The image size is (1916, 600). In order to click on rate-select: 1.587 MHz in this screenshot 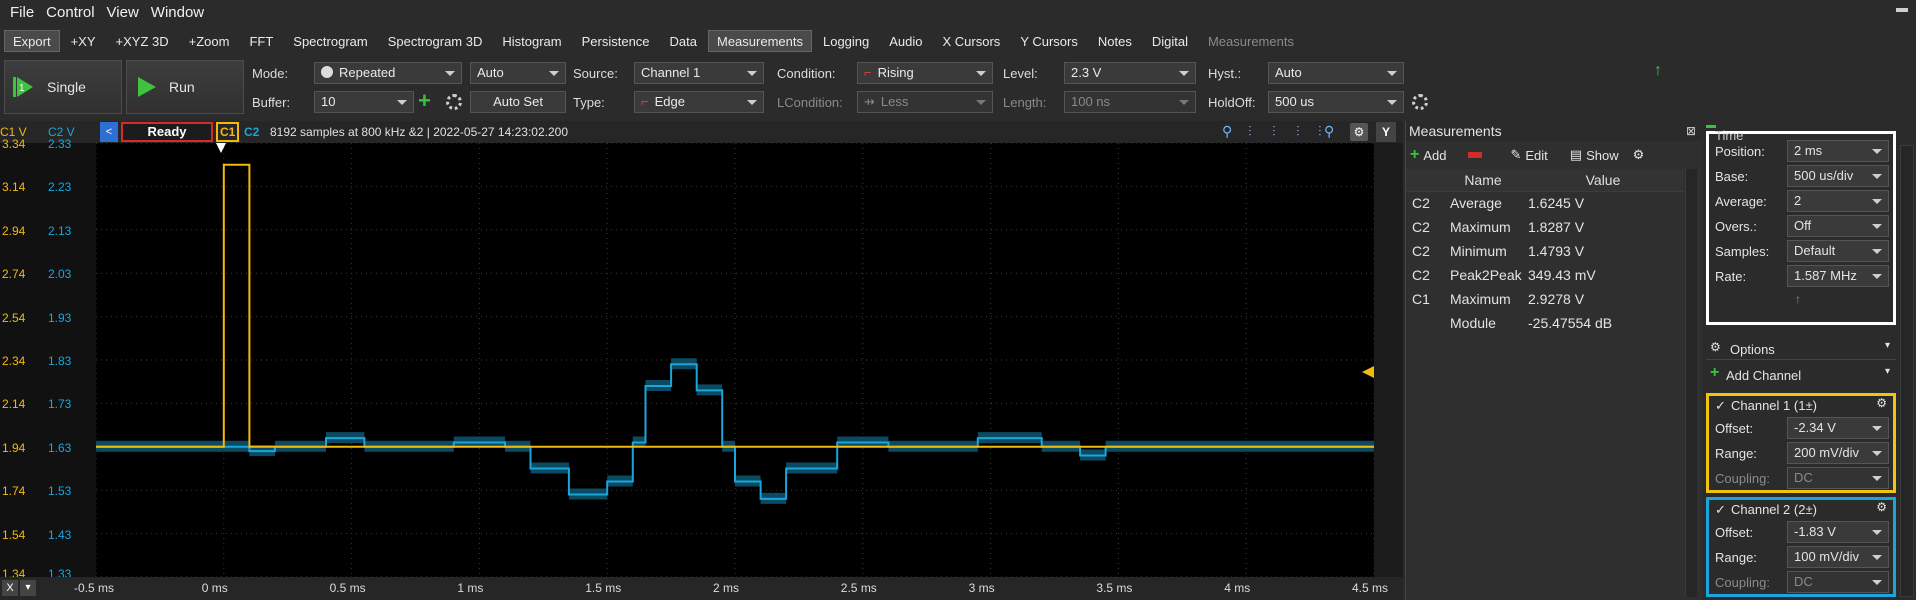, I will do `click(1838, 276)`.